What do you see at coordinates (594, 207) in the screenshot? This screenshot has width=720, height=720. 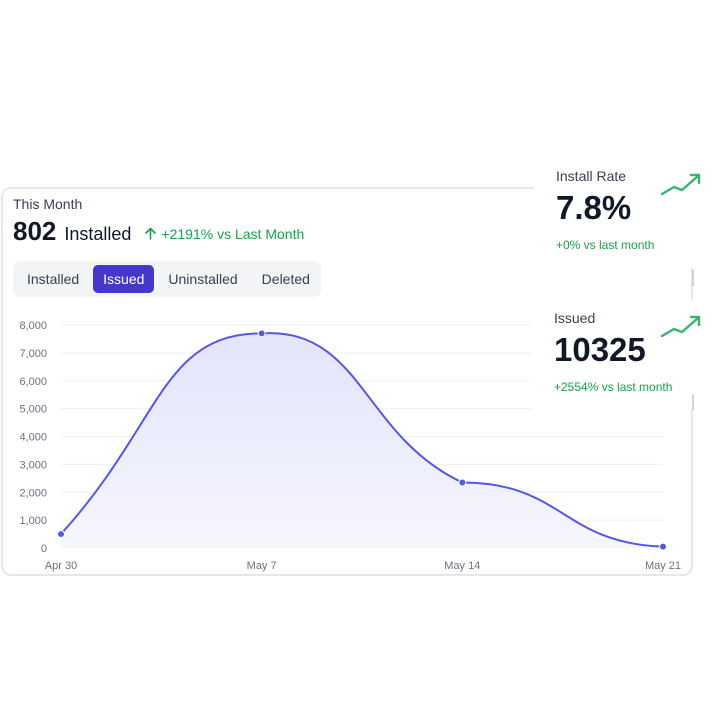 I see `install-rate-value: 7.8%` at bounding box center [594, 207].